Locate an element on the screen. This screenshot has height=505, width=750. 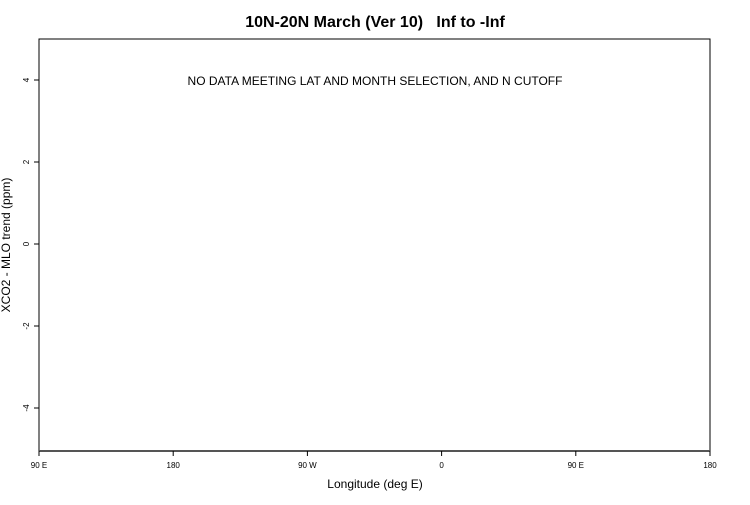
y-axis: 4 2 0 -2 -4 is located at coordinates (30, 244).